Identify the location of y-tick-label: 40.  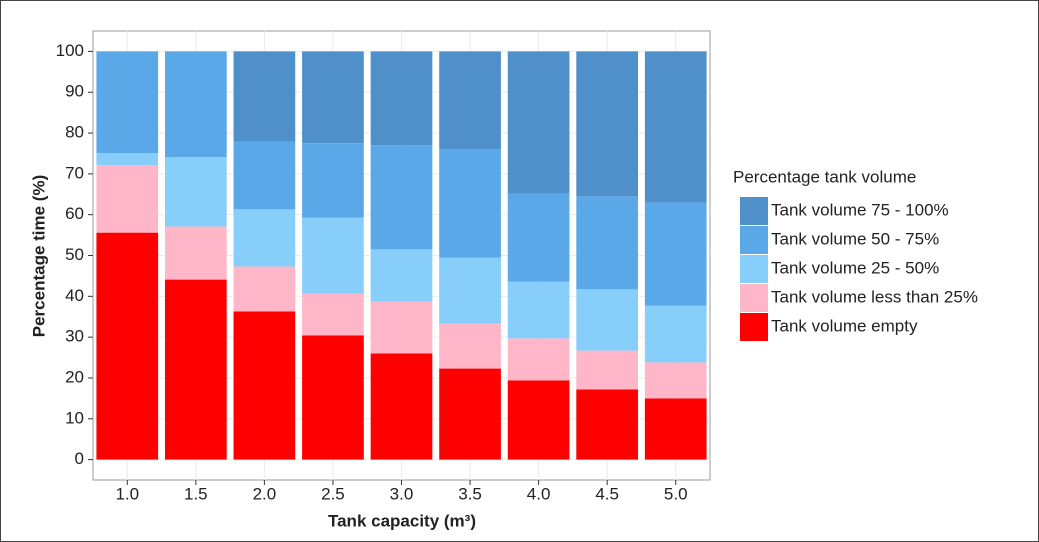
(74, 295).